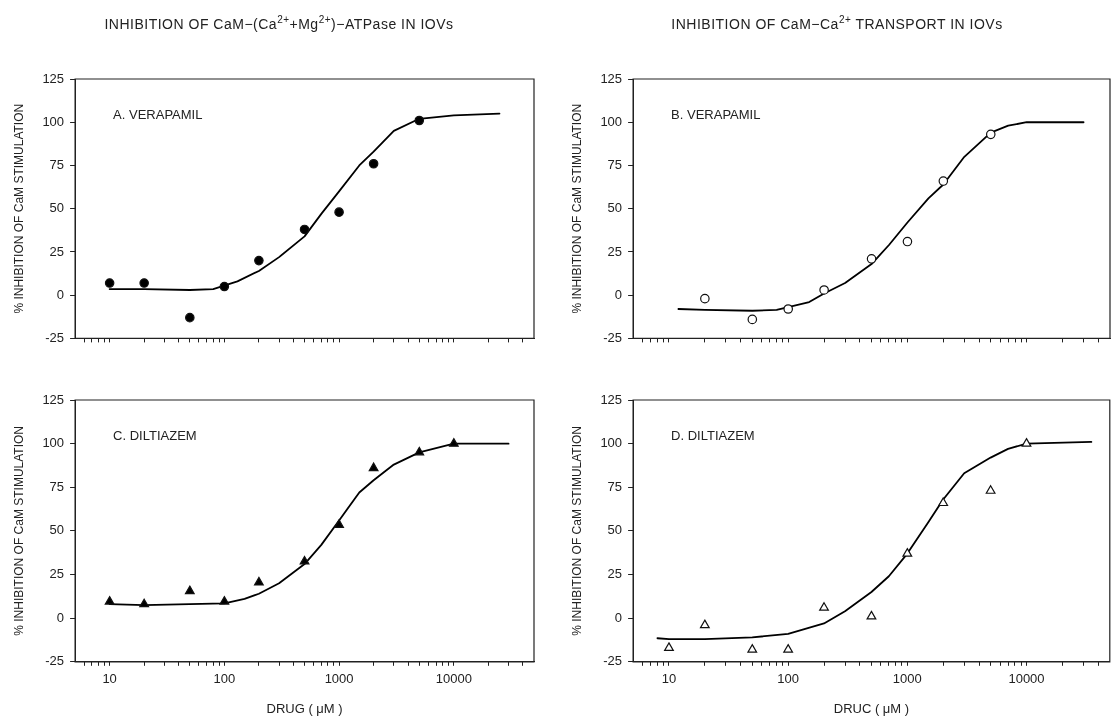 Image resolution: width=1117 pixels, height=725 pixels. What do you see at coordinates (279, 23) in the screenshot?
I see `chart-title: INHIBITION OF CaM−(Ca$^{2+}$+Mg$^{2+}$)−ATPase IN IOVs` at bounding box center [279, 23].